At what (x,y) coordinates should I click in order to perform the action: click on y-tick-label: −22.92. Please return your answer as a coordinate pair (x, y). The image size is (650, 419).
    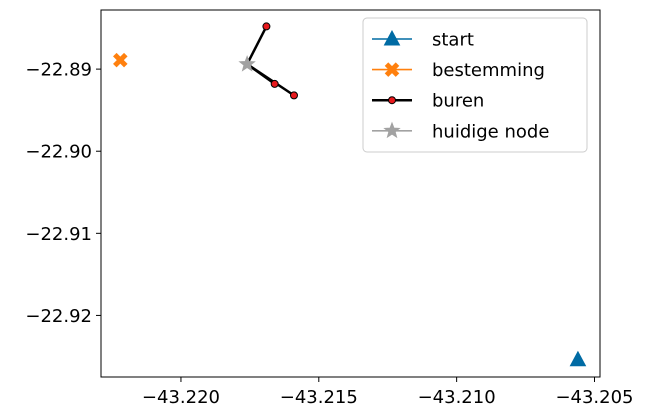
    Looking at the image, I should click on (58, 316).